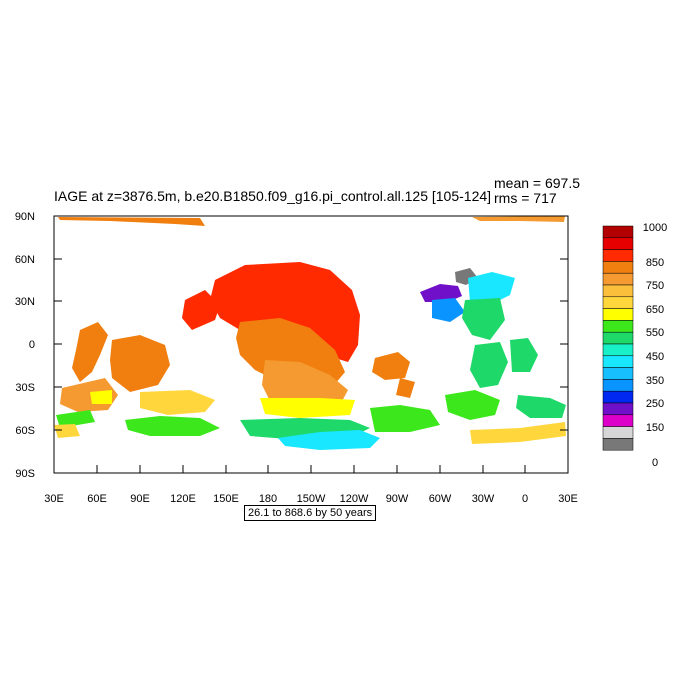 The height and width of the screenshot is (700, 700). Describe the element at coordinates (655, 381) in the screenshot. I see `colorbar-label: 350` at that location.